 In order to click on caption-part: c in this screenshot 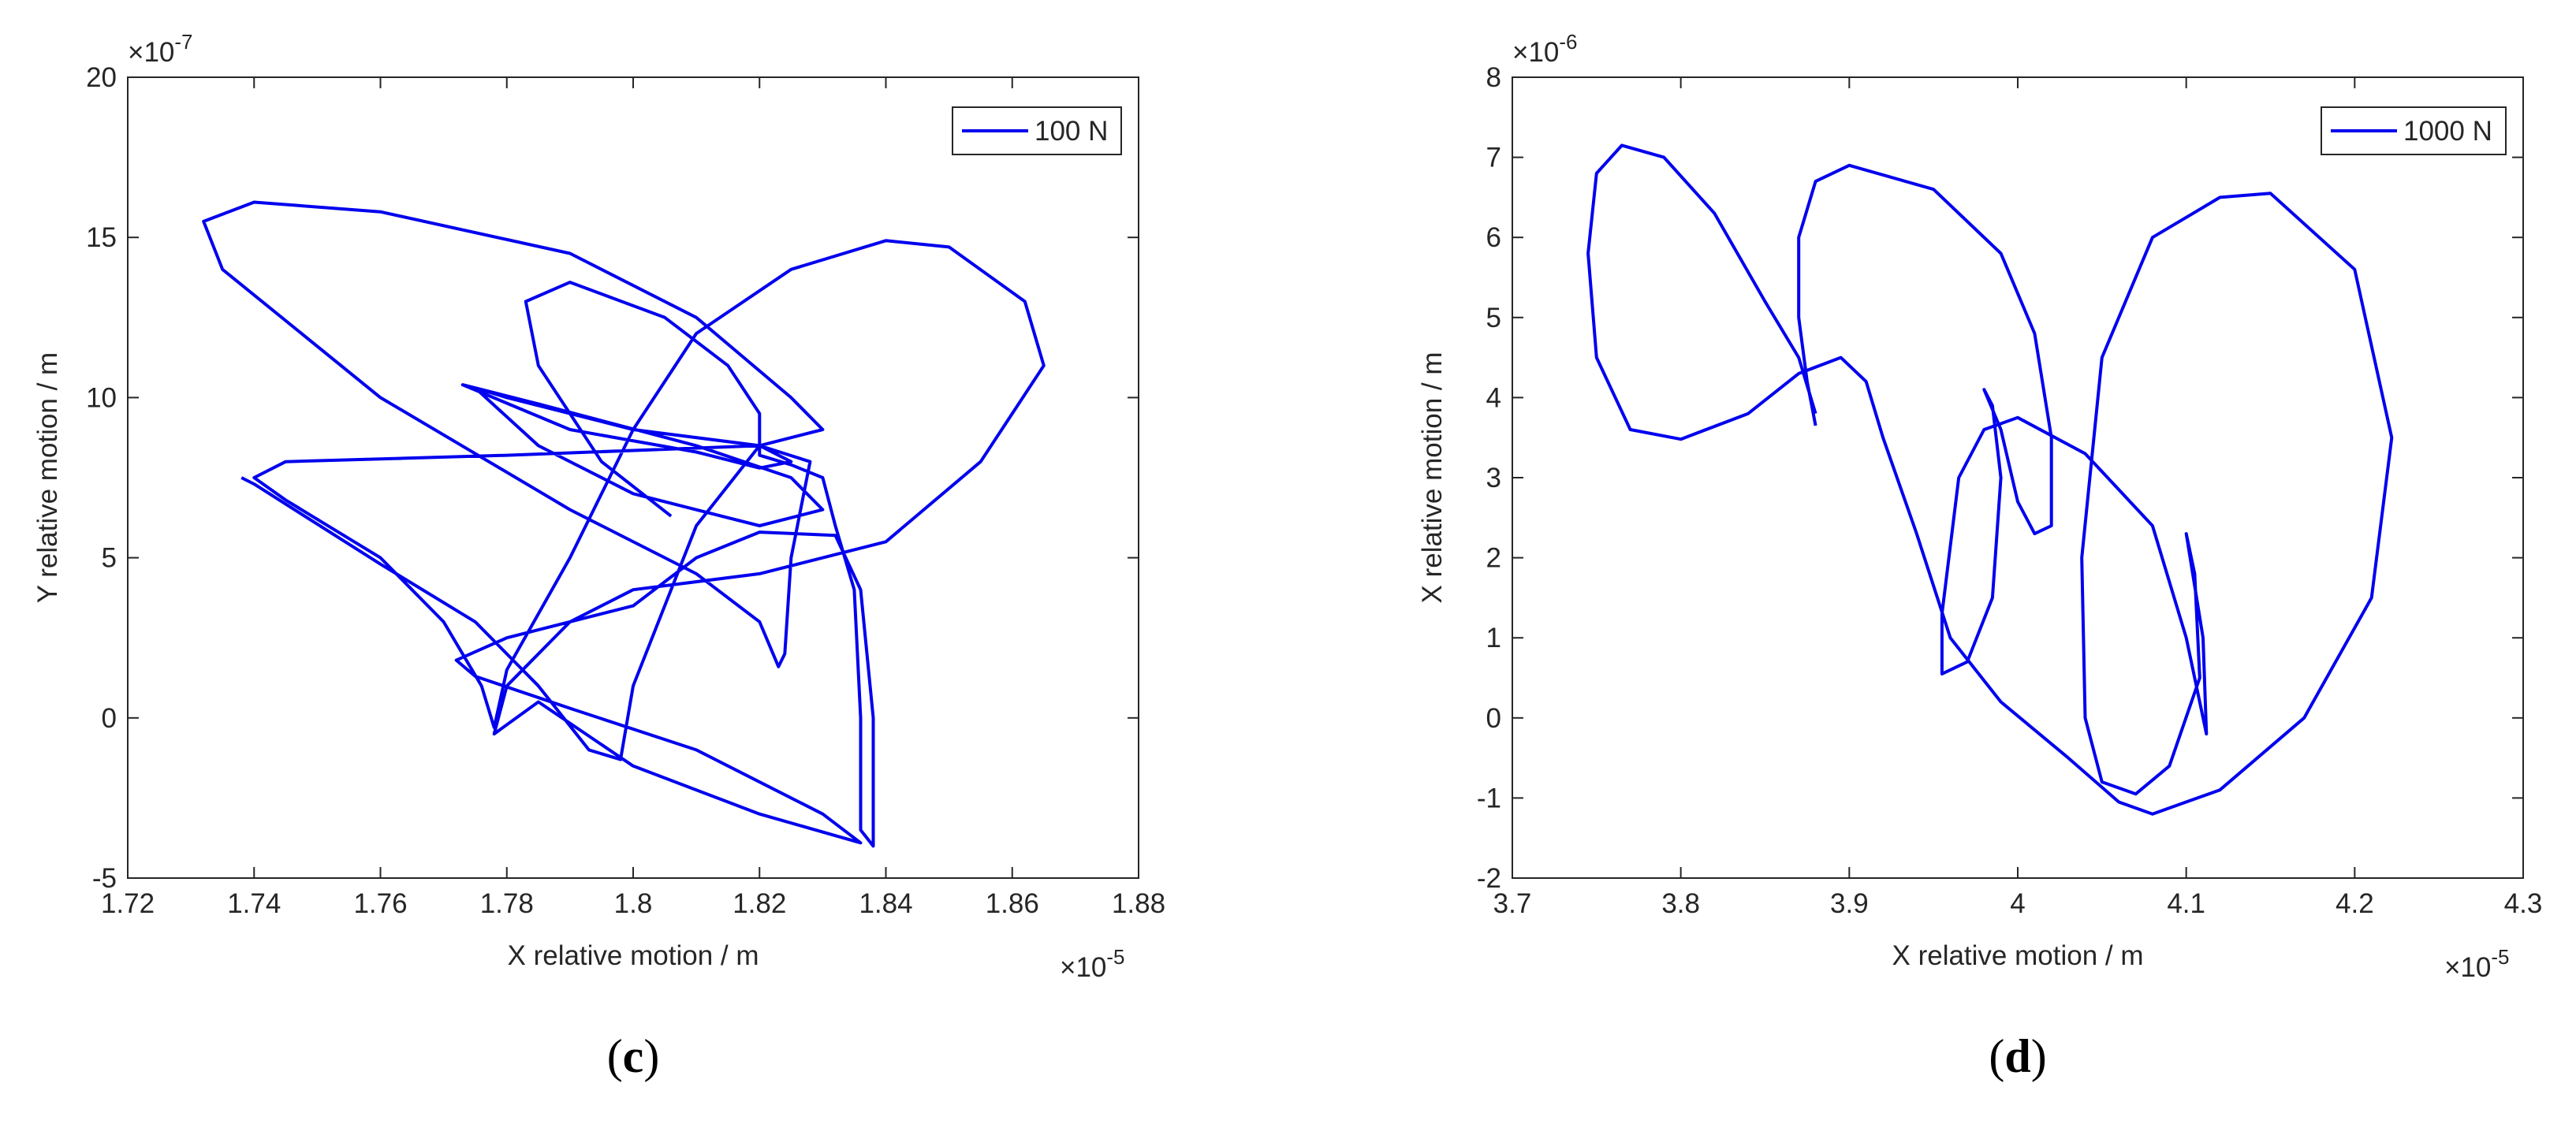, I will do `click(633, 1056)`.